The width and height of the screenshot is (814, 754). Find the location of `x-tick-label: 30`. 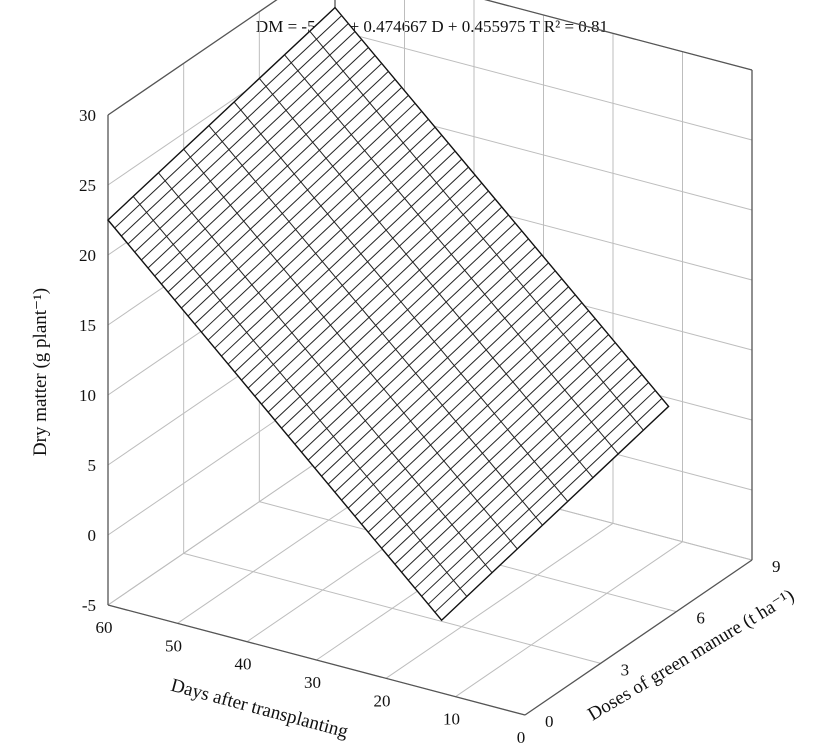

x-tick-label: 30 is located at coordinates (312, 682).